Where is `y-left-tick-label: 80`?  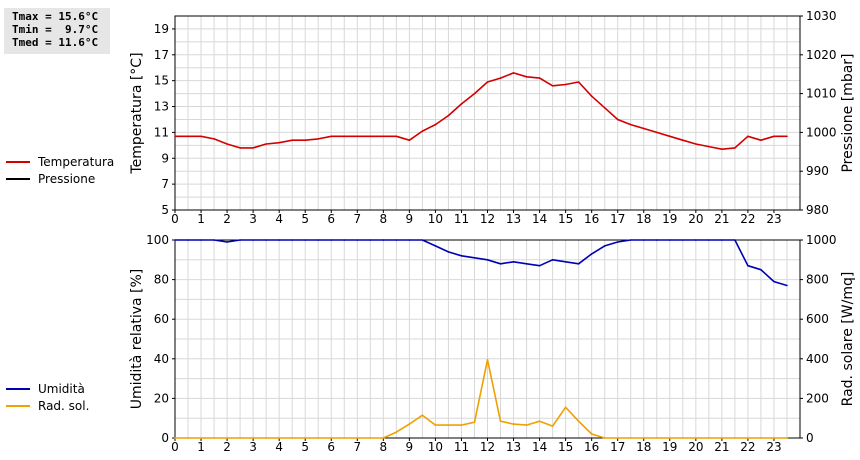 y-left-tick-label: 80 is located at coordinates (161, 280).